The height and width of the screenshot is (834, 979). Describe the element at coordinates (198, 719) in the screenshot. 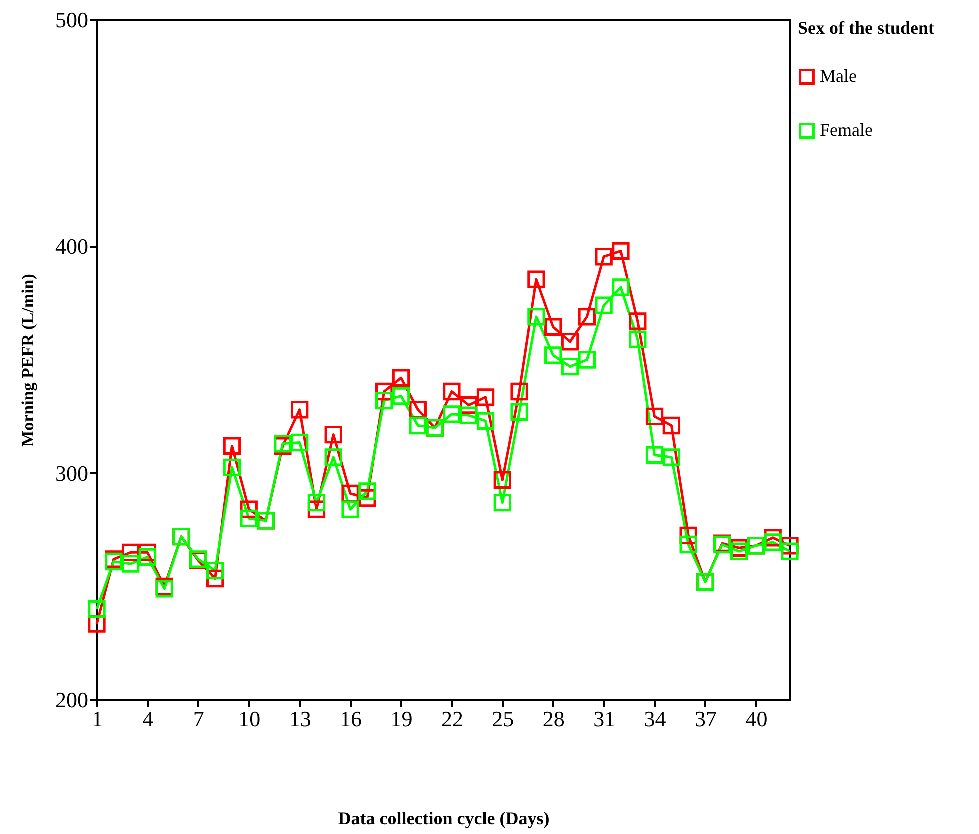

I see `x-tick-label: 7` at that location.